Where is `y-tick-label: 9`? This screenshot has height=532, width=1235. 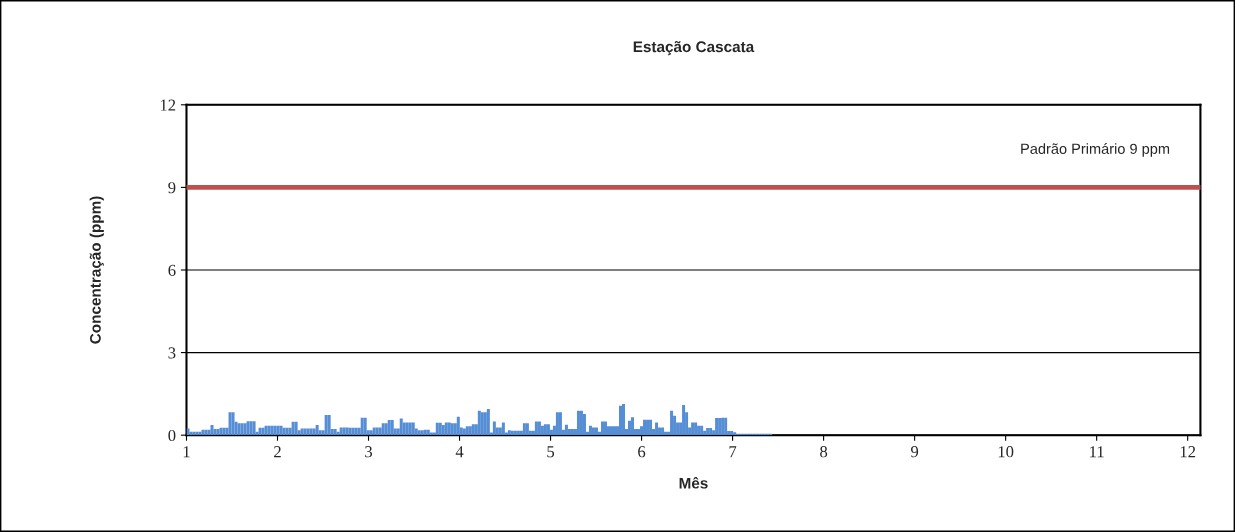
y-tick-label: 9 is located at coordinates (172, 188).